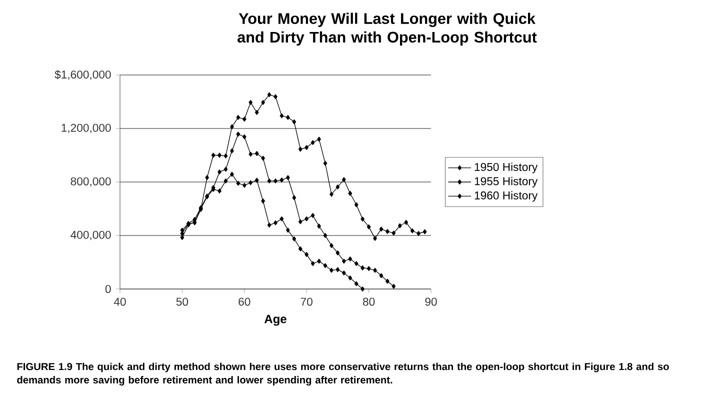  I want to click on legend-label: 1955 History, so click(506, 182).